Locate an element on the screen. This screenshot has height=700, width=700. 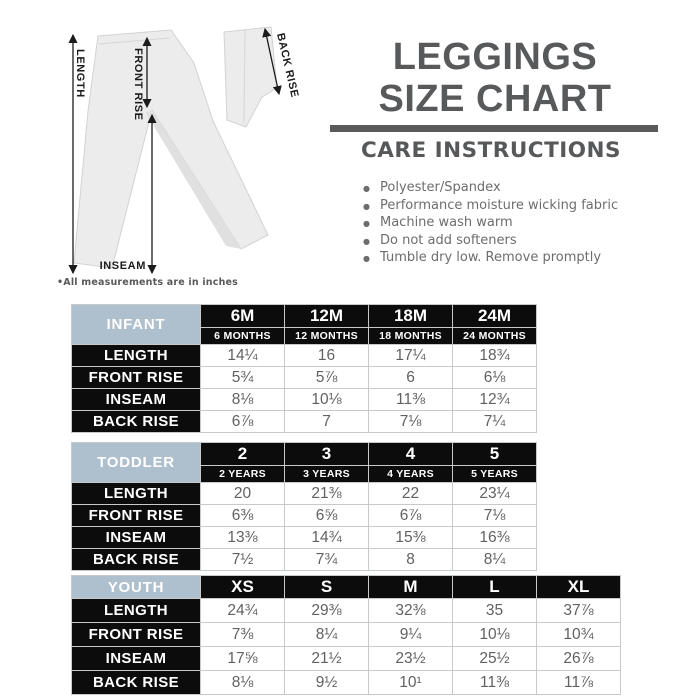
measurement-value: 17¼ is located at coordinates (410, 355).